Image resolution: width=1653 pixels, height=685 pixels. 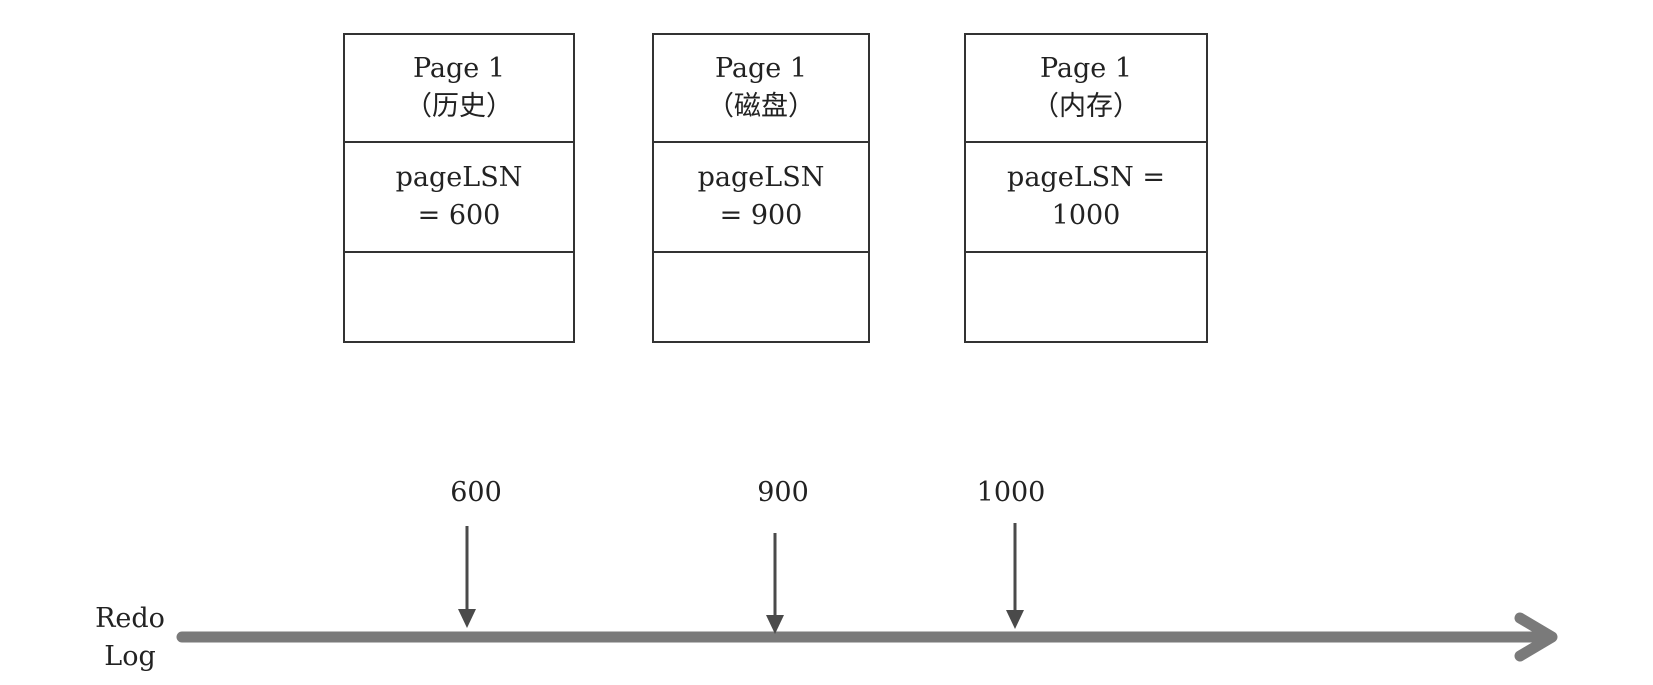 I want to click on page-title: Page 1 （磁盘）, so click(x=761, y=89).